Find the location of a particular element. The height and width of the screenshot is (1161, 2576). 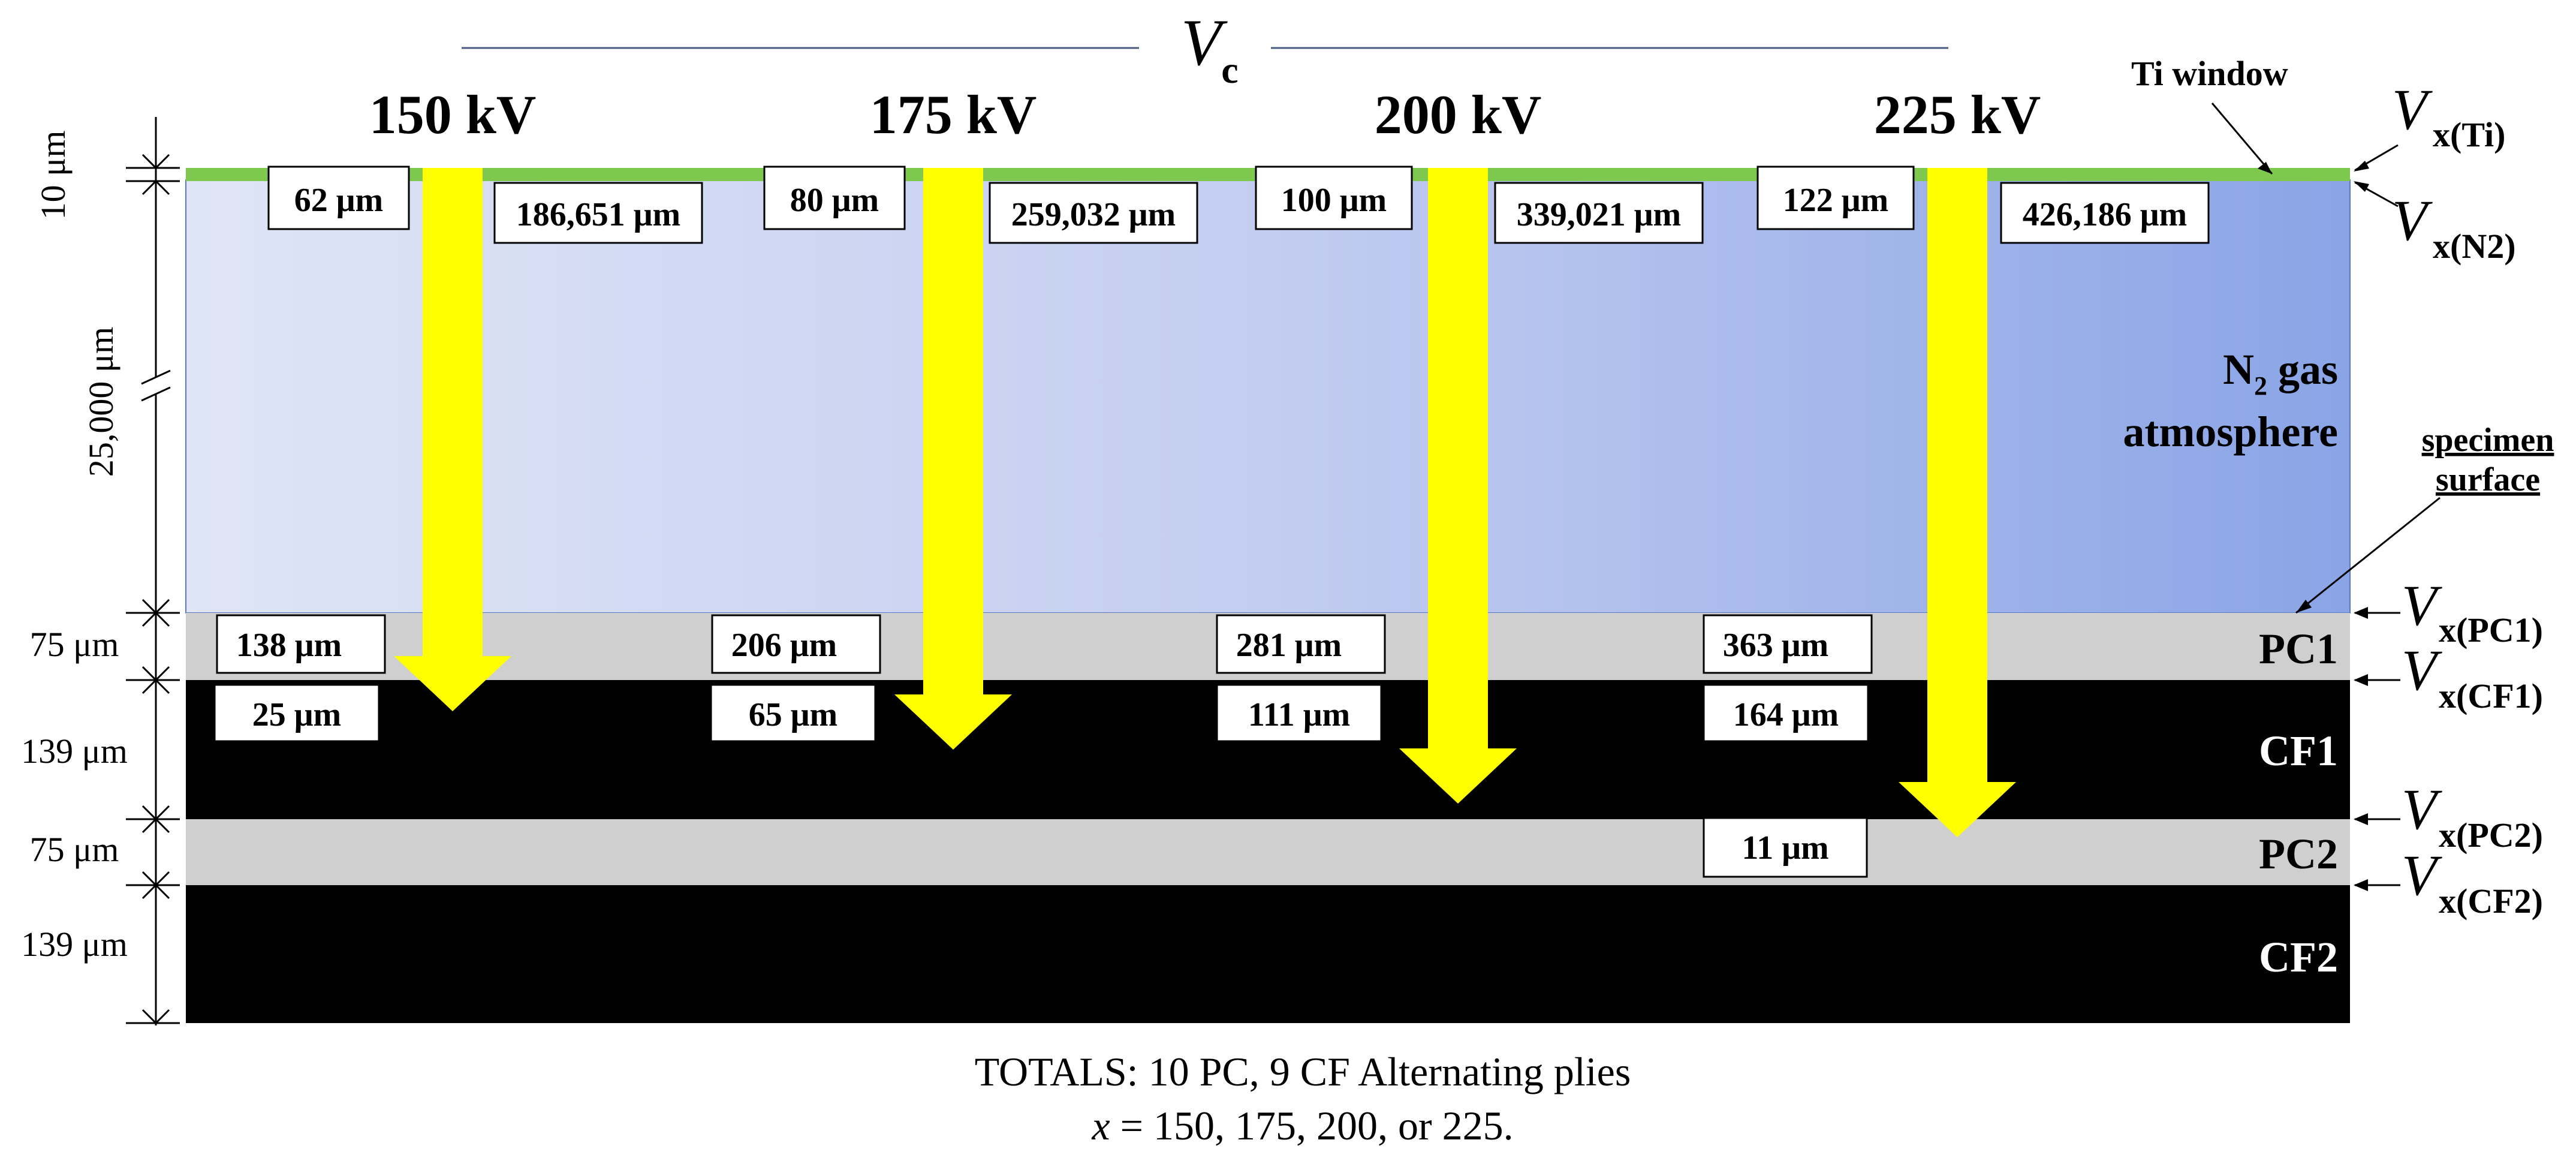

voltage-label-175: 175 kV is located at coordinates (954, 114).